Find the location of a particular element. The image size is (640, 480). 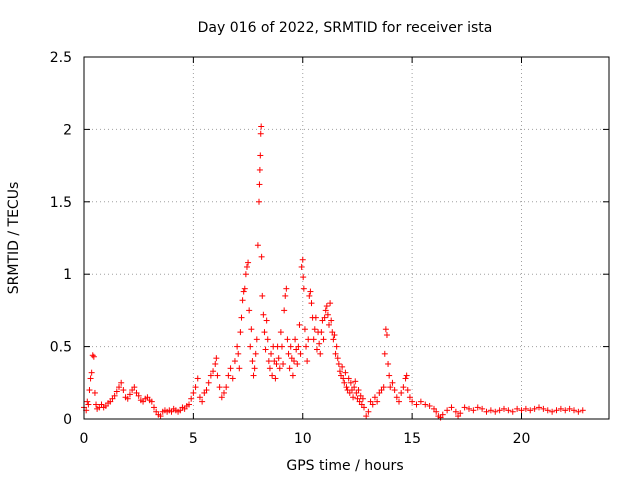

y-tick-labels: 0 0.5 1 1.5 2 2.5 is located at coordinates (61, 239).